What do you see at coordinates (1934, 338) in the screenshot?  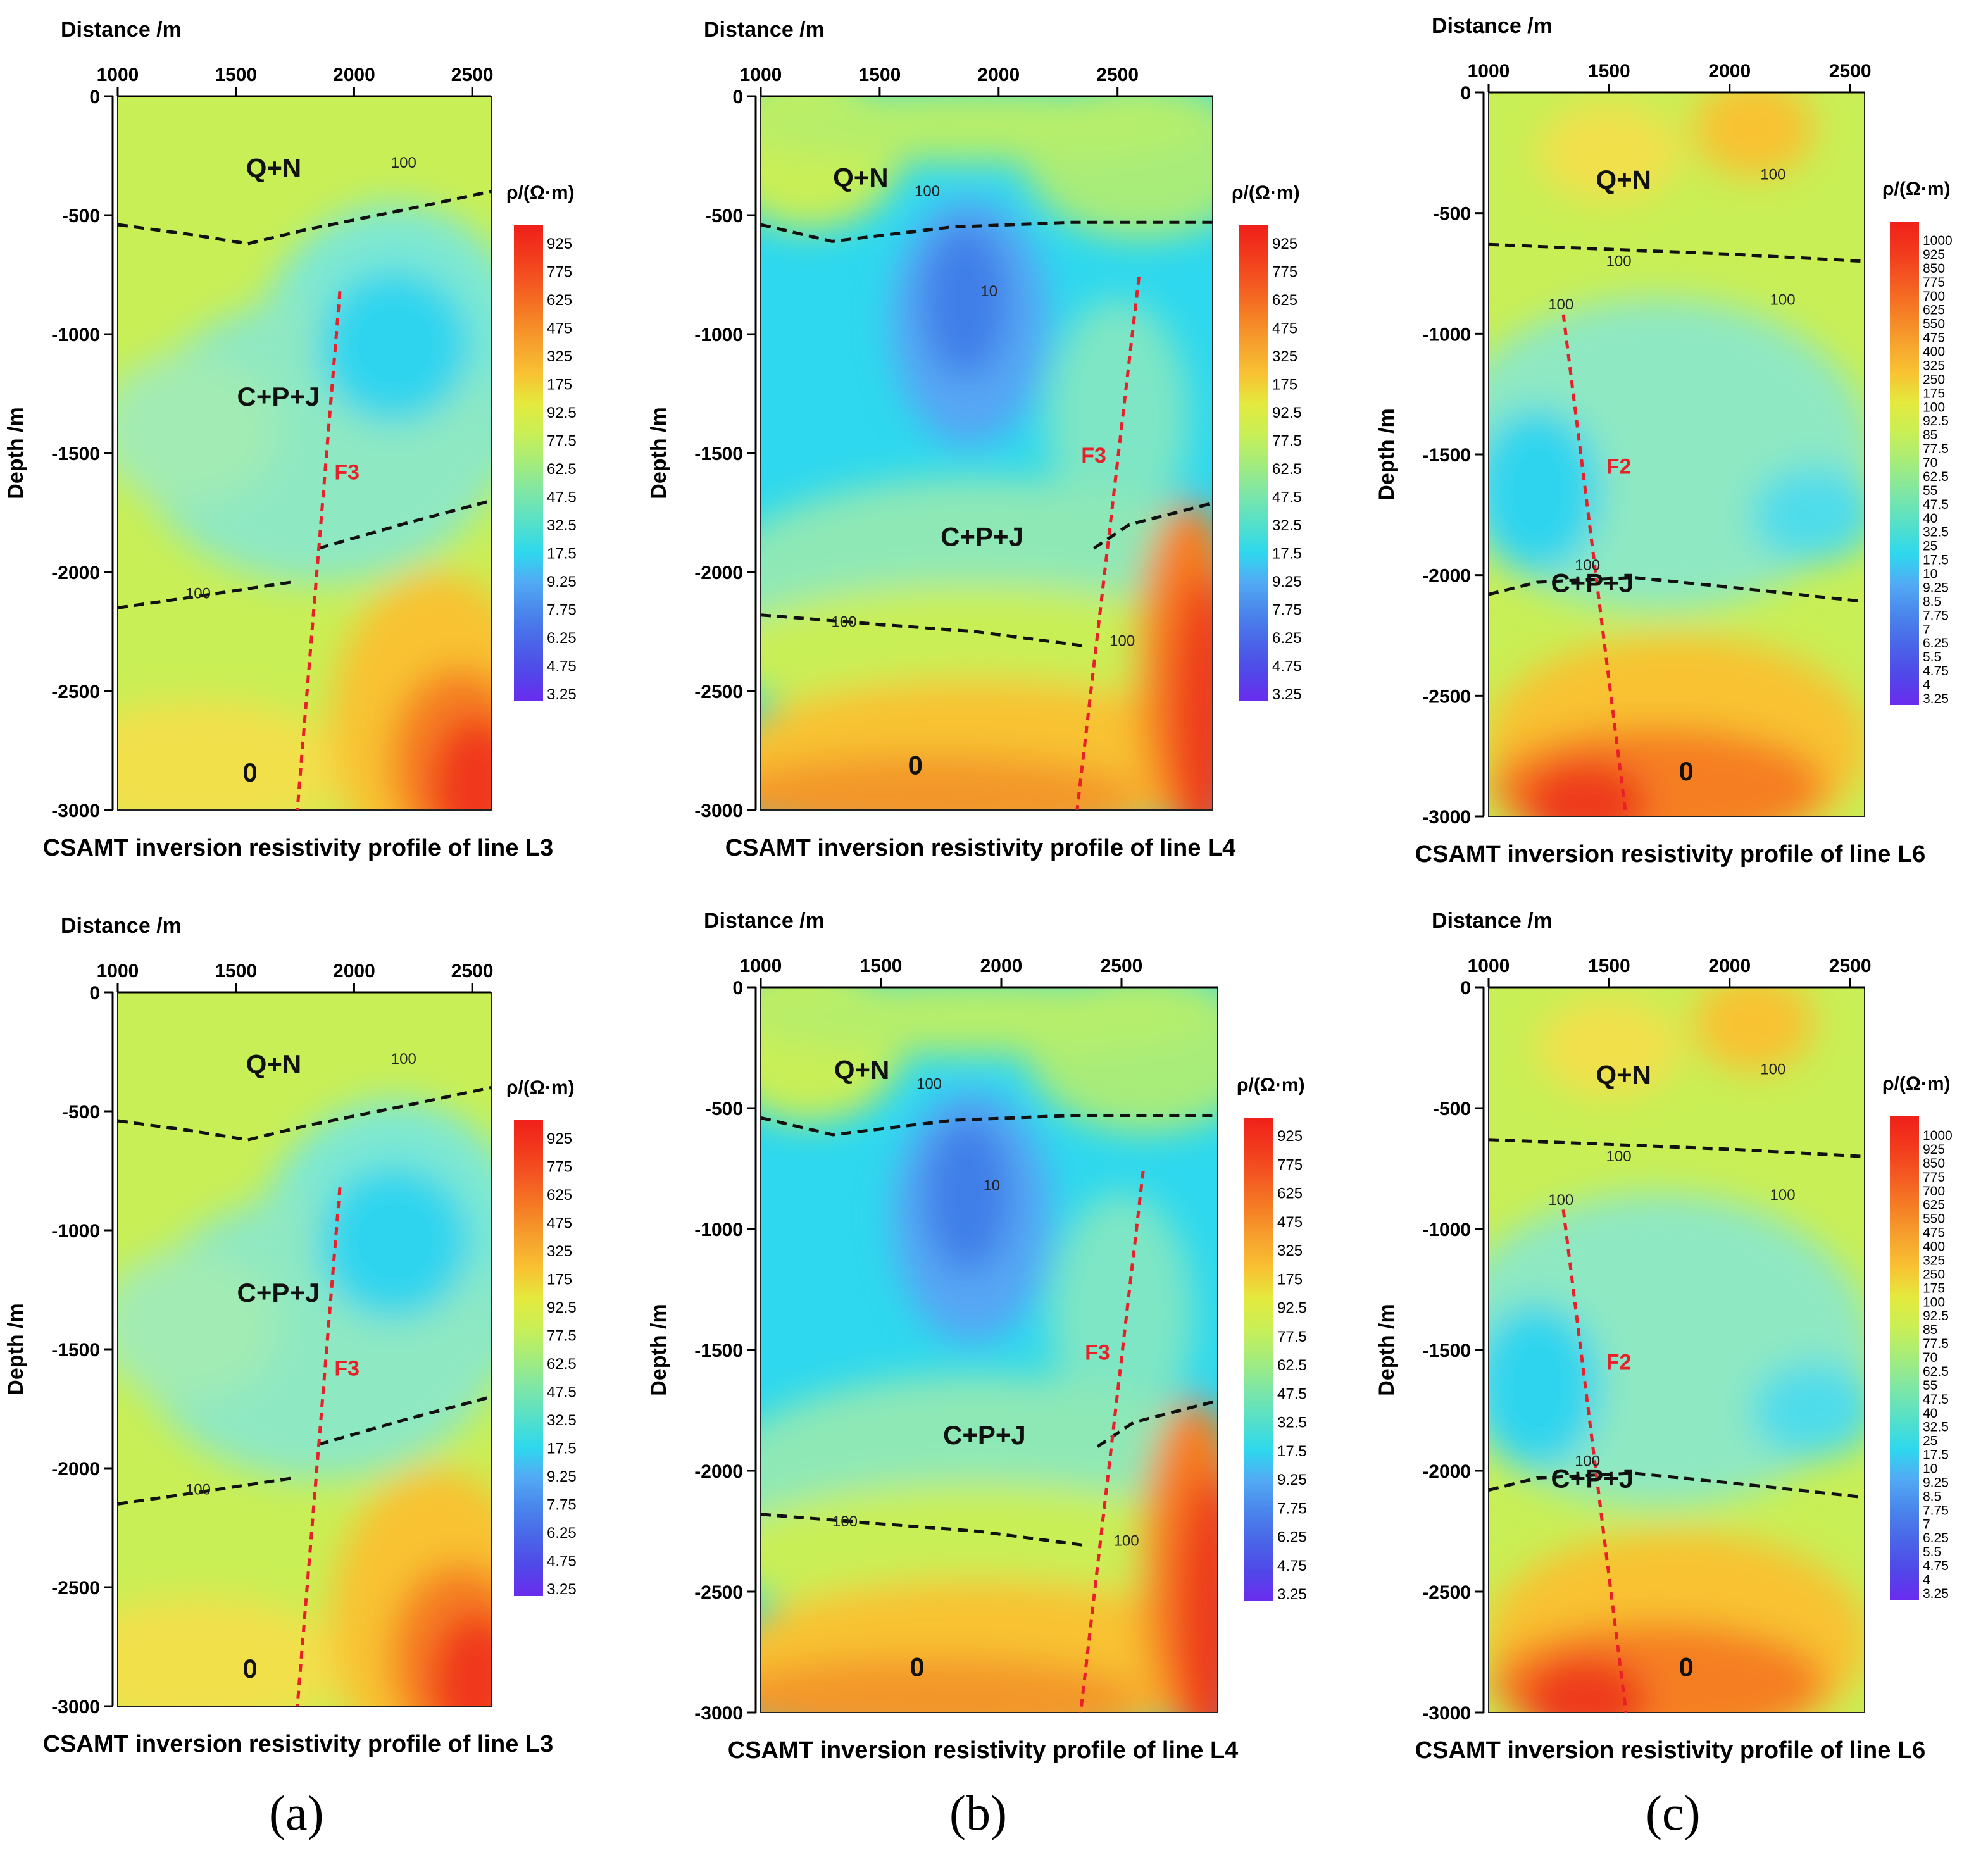 I see `colorbar-tick-label: 475` at bounding box center [1934, 338].